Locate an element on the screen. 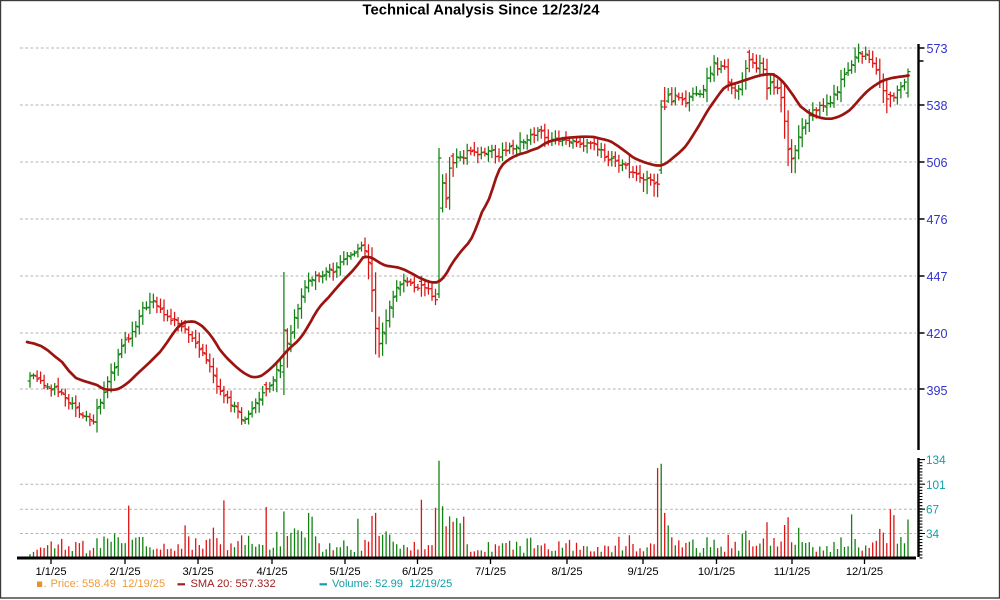 This screenshot has width=1000, height=600. svg-text: 4/1/25 is located at coordinates (271, 572).